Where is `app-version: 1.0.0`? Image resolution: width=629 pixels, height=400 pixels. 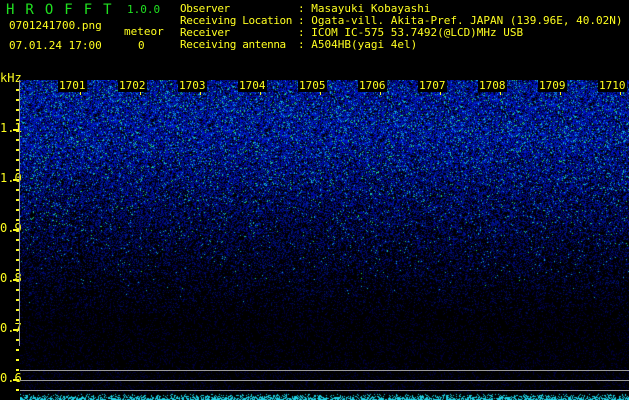
app-version: 1.0.0 is located at coordinates (144, 9).